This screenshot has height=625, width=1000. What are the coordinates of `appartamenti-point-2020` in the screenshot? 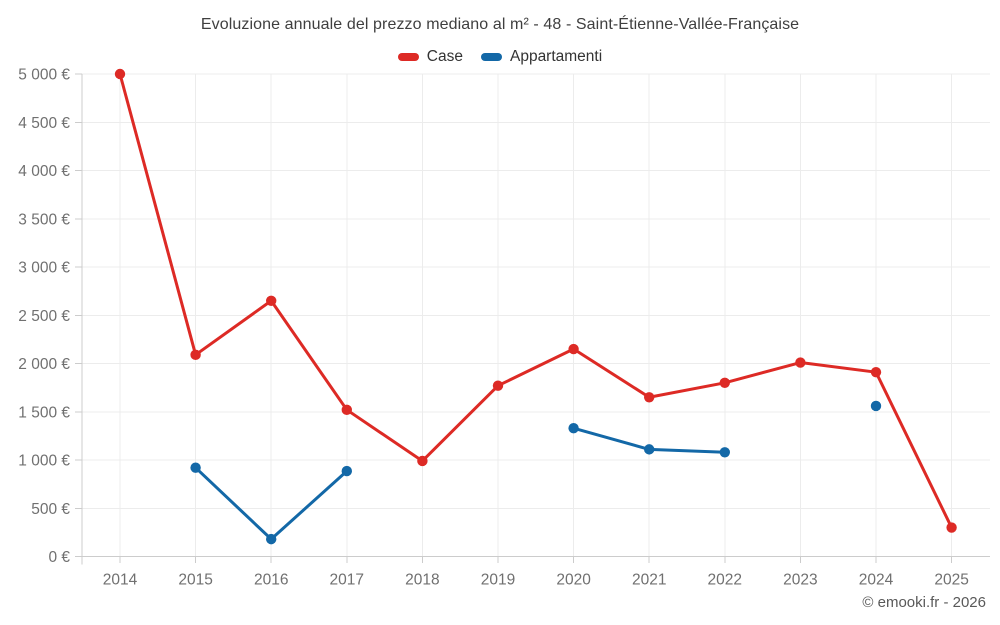 It's located at (573, 428).